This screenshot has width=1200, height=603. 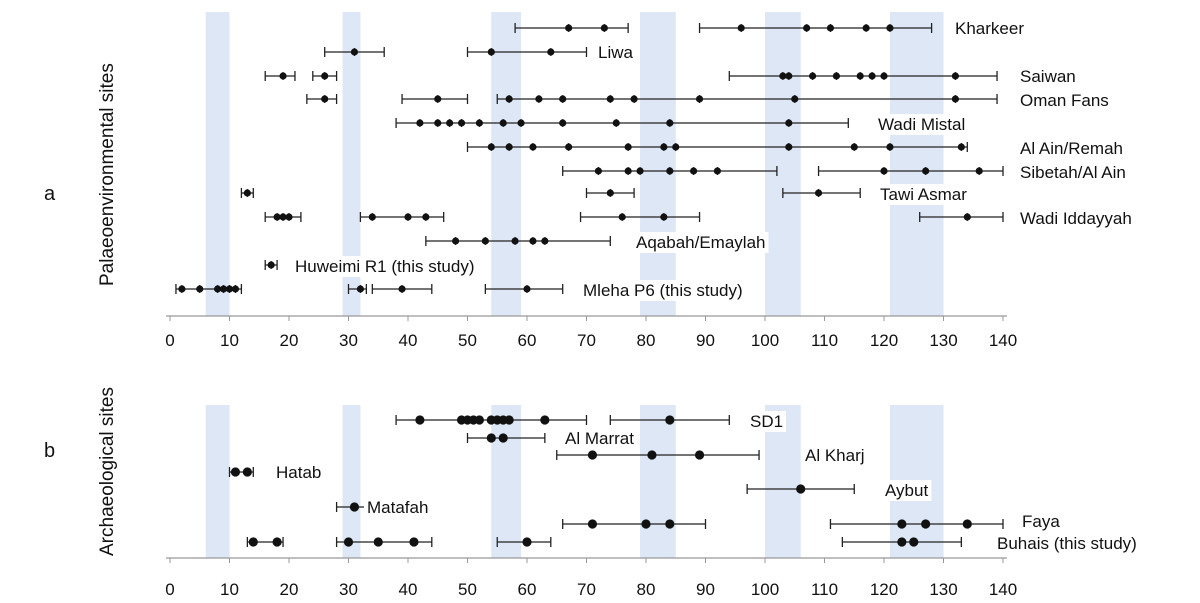 I want to click on series-label: SD1, so click(x=766, y=421).